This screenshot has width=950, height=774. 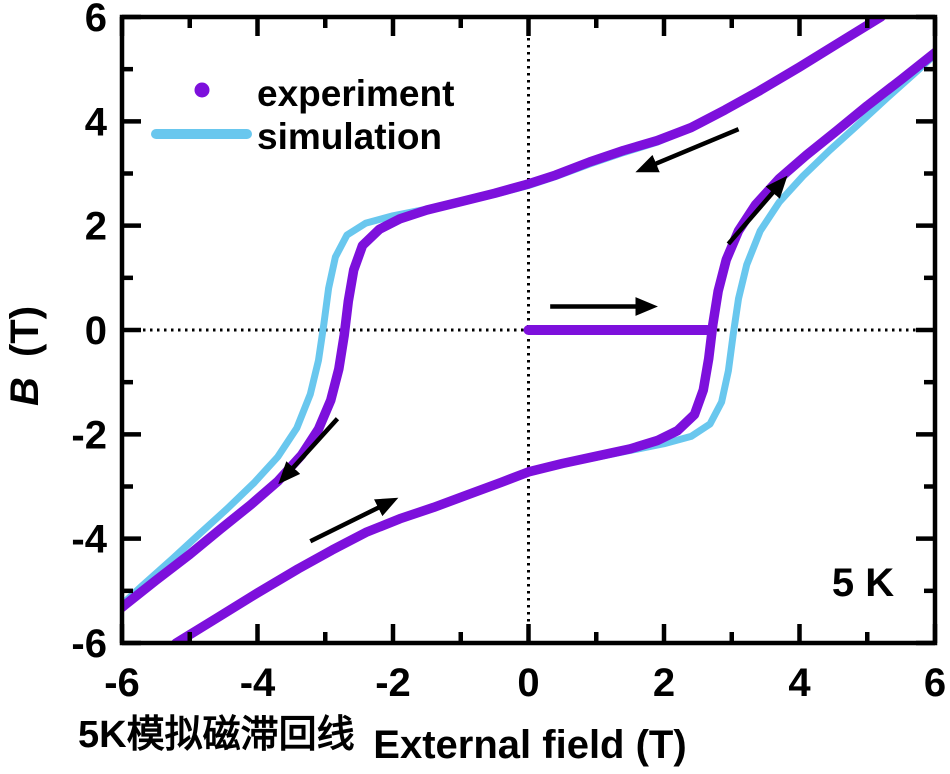 I want to click on legend-marker-experiment-dot, so click(x=202, y=90).